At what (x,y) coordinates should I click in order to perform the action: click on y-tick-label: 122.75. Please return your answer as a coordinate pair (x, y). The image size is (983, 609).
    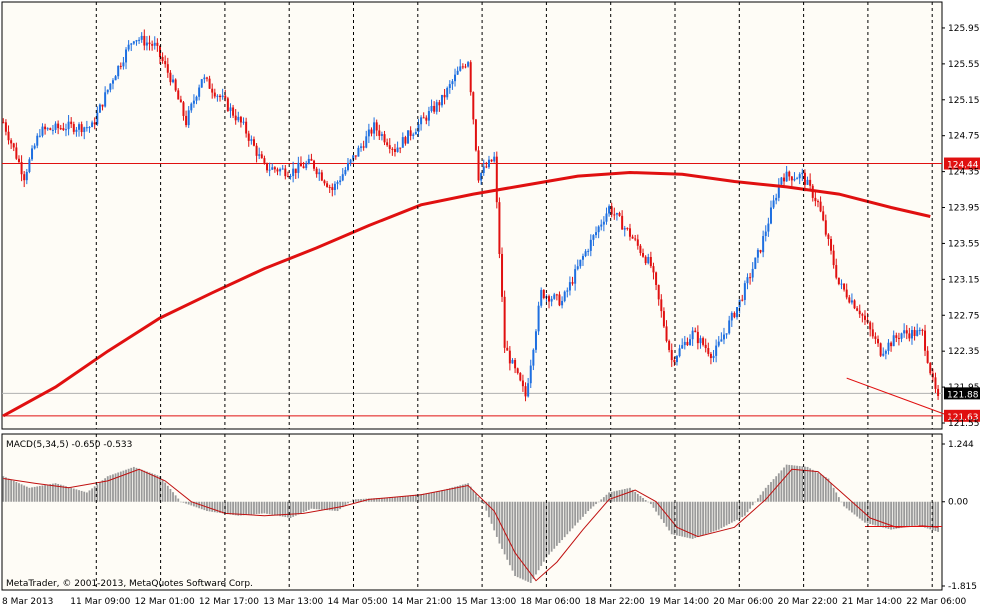
    Looking at the image, I should click on (964, 316).